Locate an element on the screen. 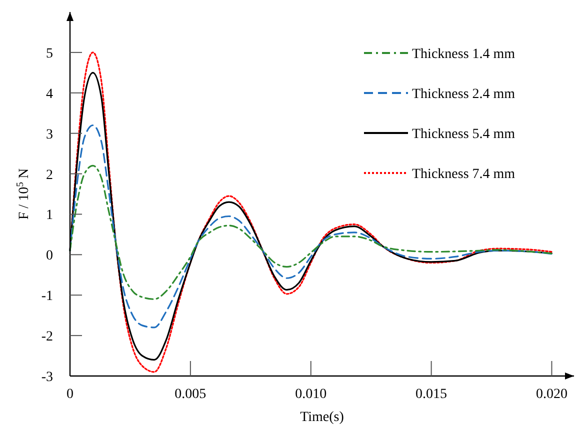  x-axis-title: Time(s) is located at coordinates (322, 417).